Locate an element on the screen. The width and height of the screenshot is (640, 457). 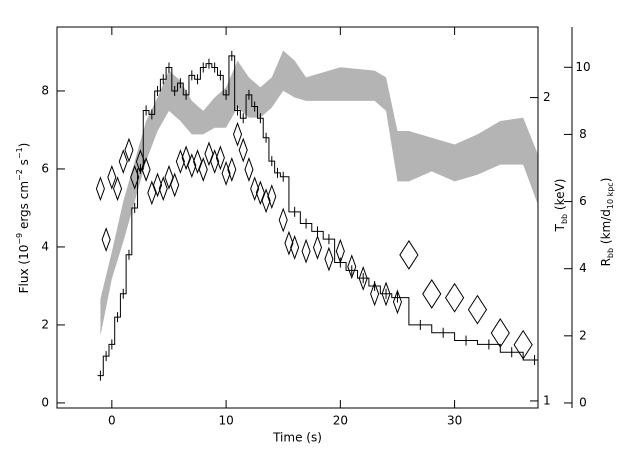
x-tick-label: 20 is located at coordinates (340, 421).